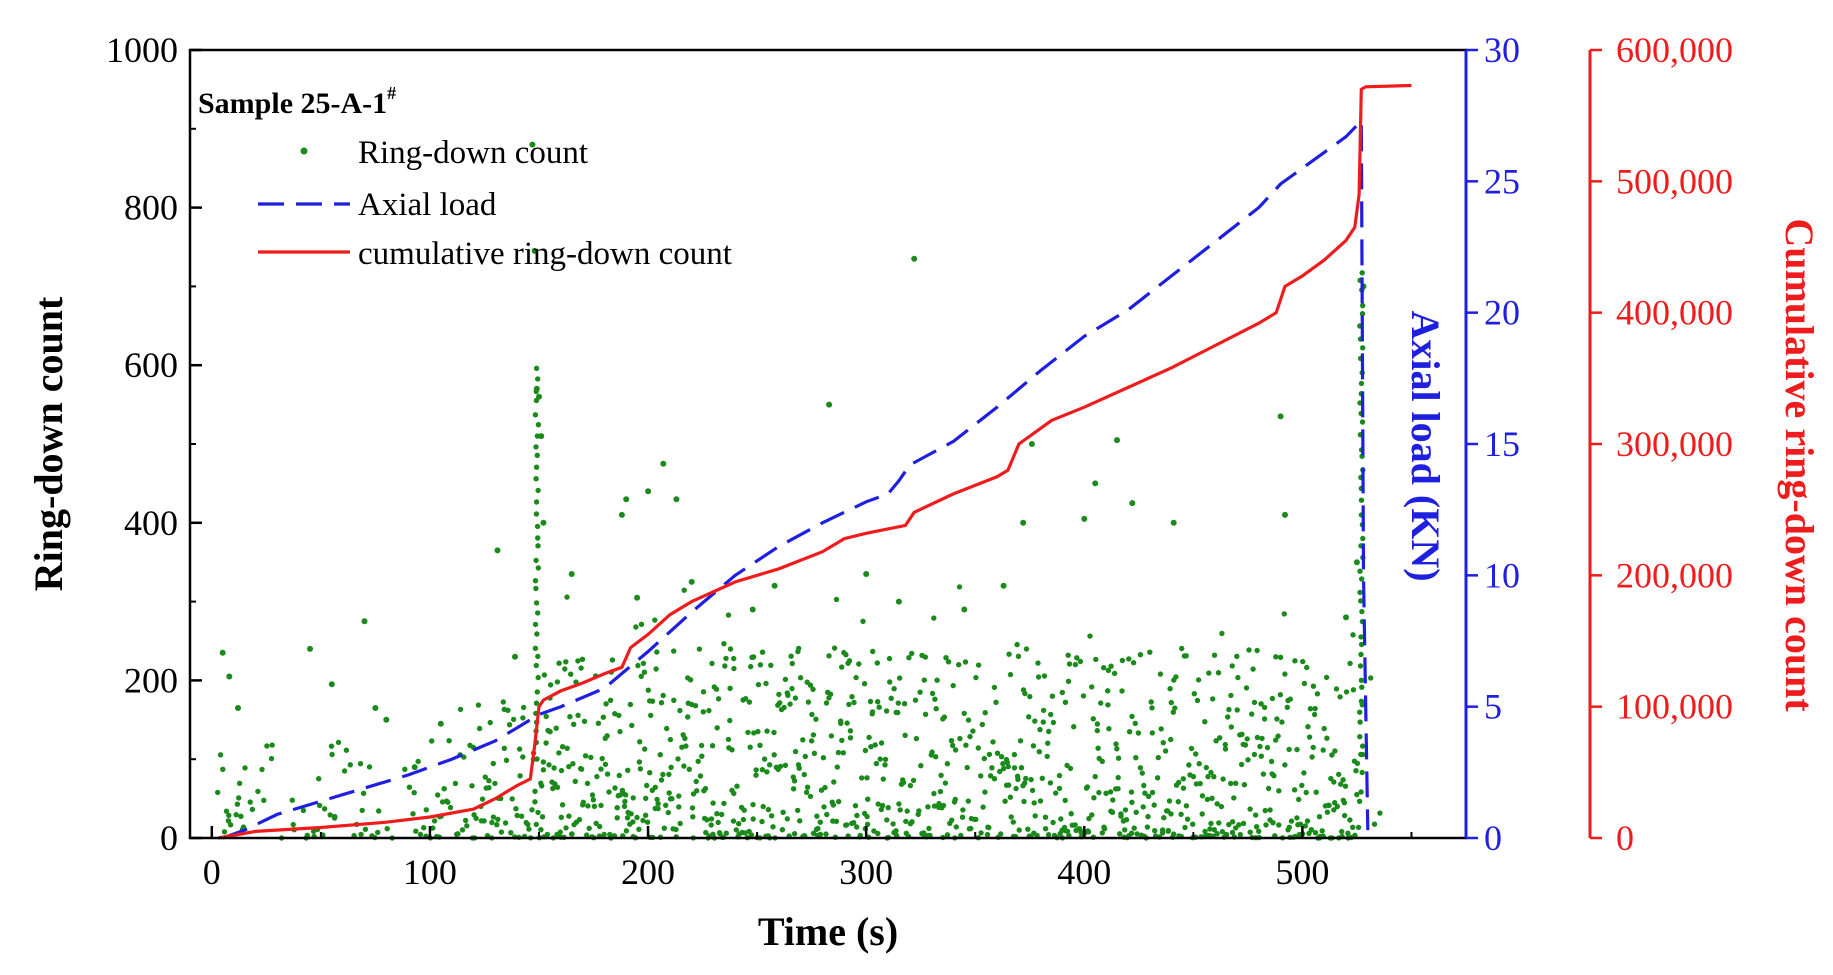 The height and width of the screenshot is (975, 1833). I want to click on x-tick-label: 0, so click(212, 872).